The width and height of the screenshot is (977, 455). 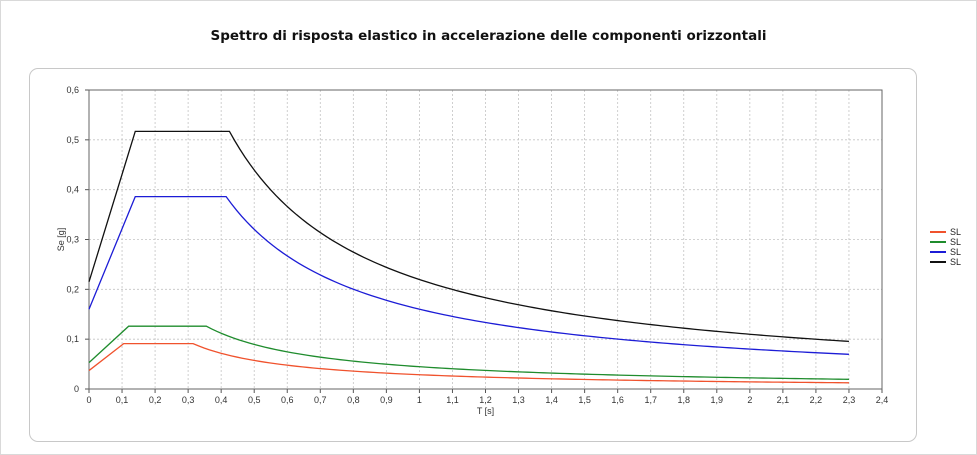 I want to click on y-tick-label: 0,1, so click(x=72, y=339).